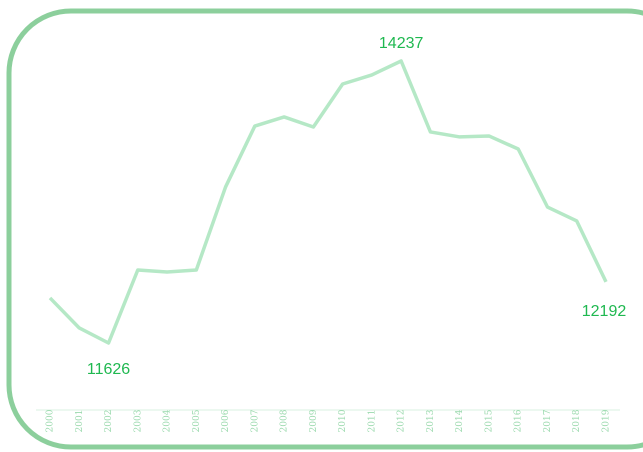 The image size is (643, 452). I want to click on data-label: 11626, so click(108, 369).